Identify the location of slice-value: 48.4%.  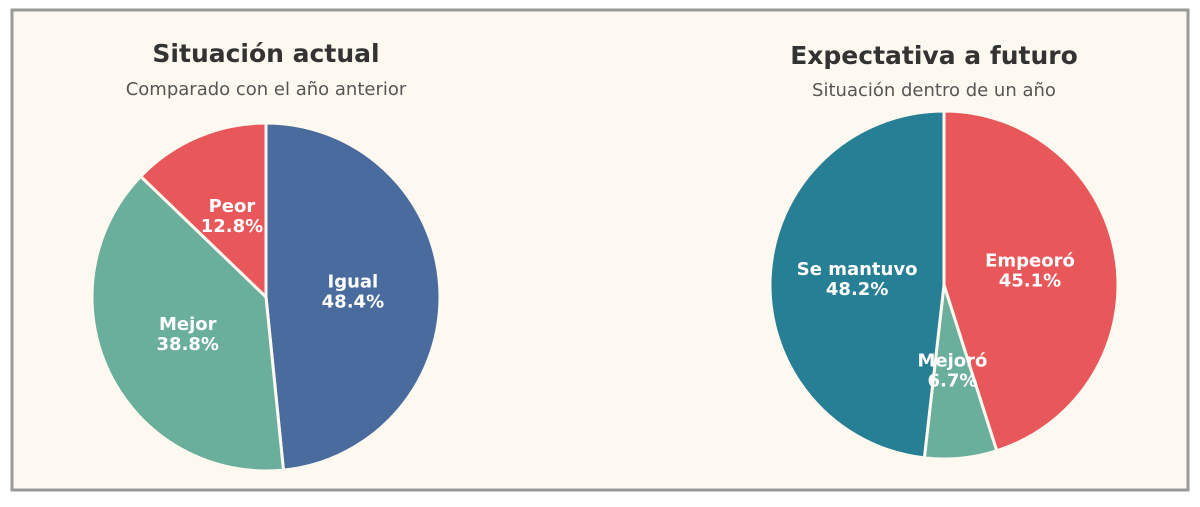
(353, 302).